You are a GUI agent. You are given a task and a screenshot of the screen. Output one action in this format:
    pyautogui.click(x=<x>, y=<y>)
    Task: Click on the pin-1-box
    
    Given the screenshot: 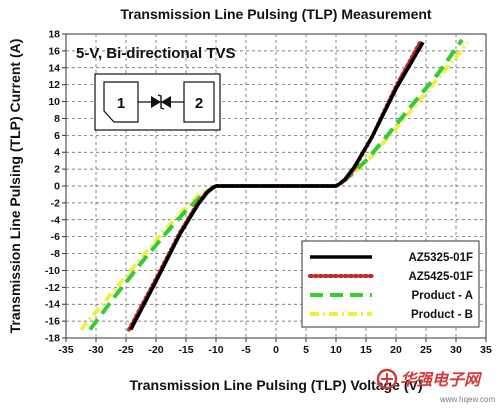 What is the action you would take?
    pyautogui.click(x=121, y=102)
    